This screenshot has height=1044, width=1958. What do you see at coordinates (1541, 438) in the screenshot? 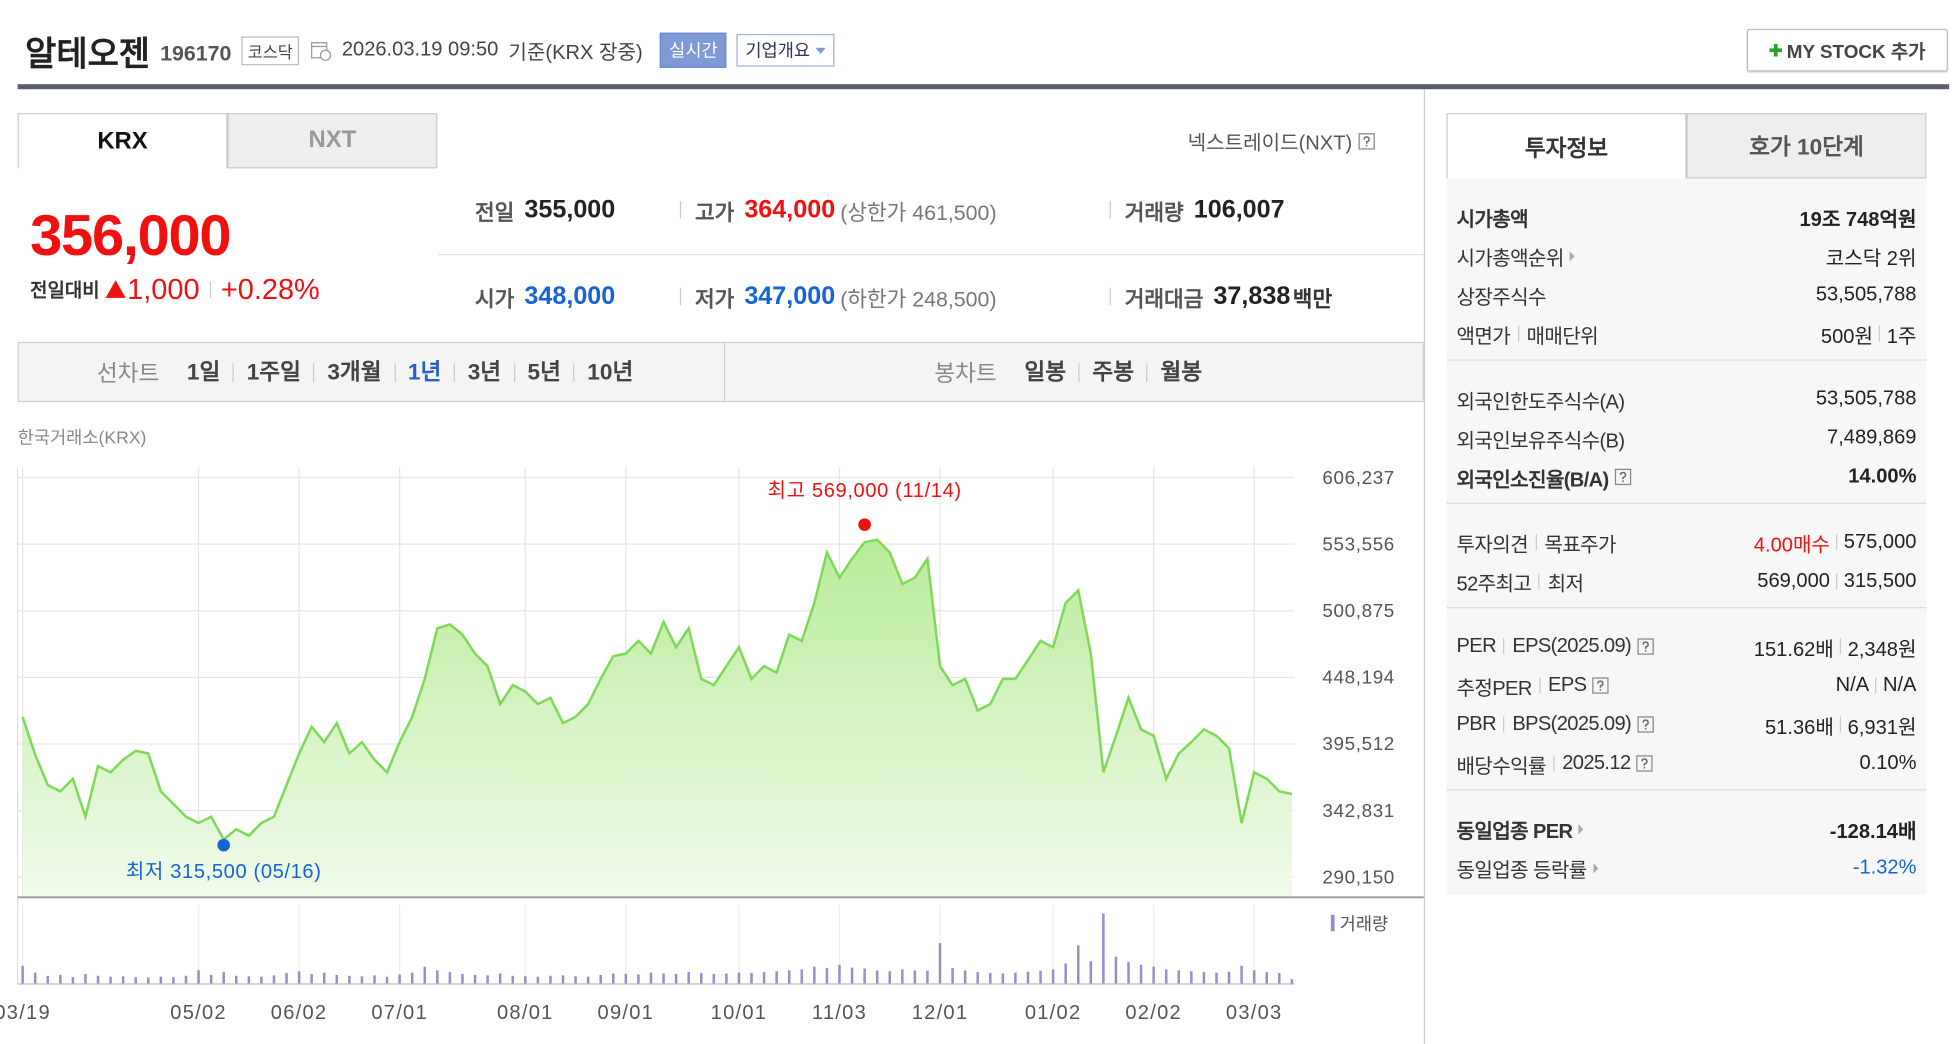
I see `info-label: 외국인보유주식수(B)` at bounding box center [1541, 438].